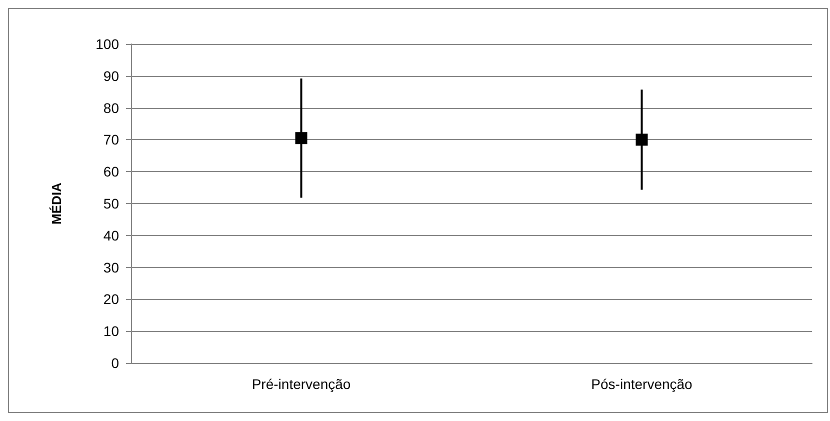 This screenshot has height=421, width=830. I want to click on y-tick-label: 40, so click(111, 235).